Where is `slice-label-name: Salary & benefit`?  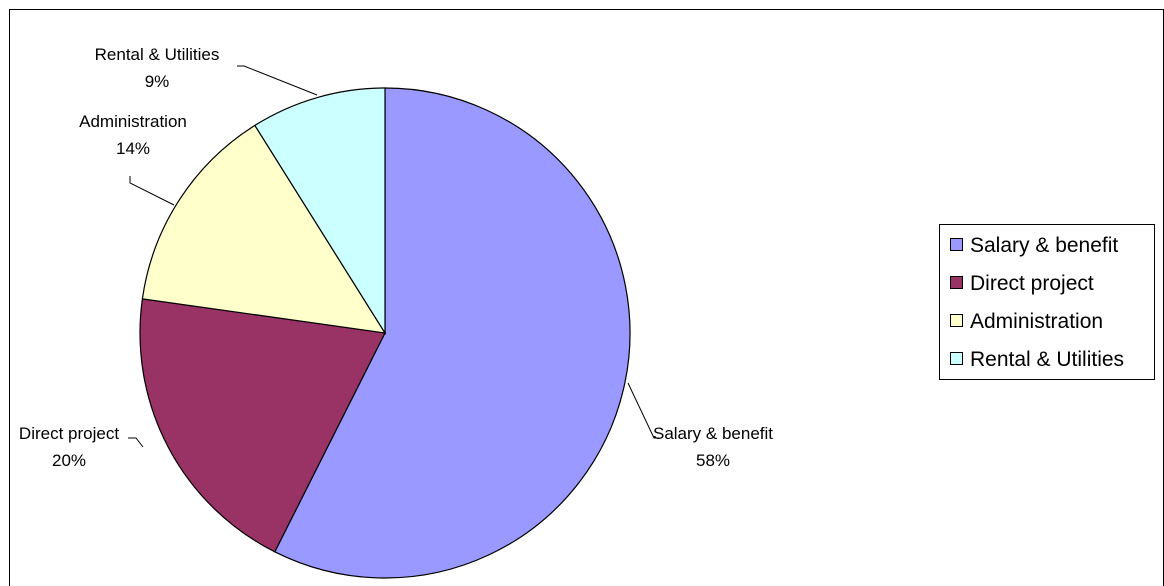 slice-label-name: Salary & benefit is located at coordinates (713, 433).